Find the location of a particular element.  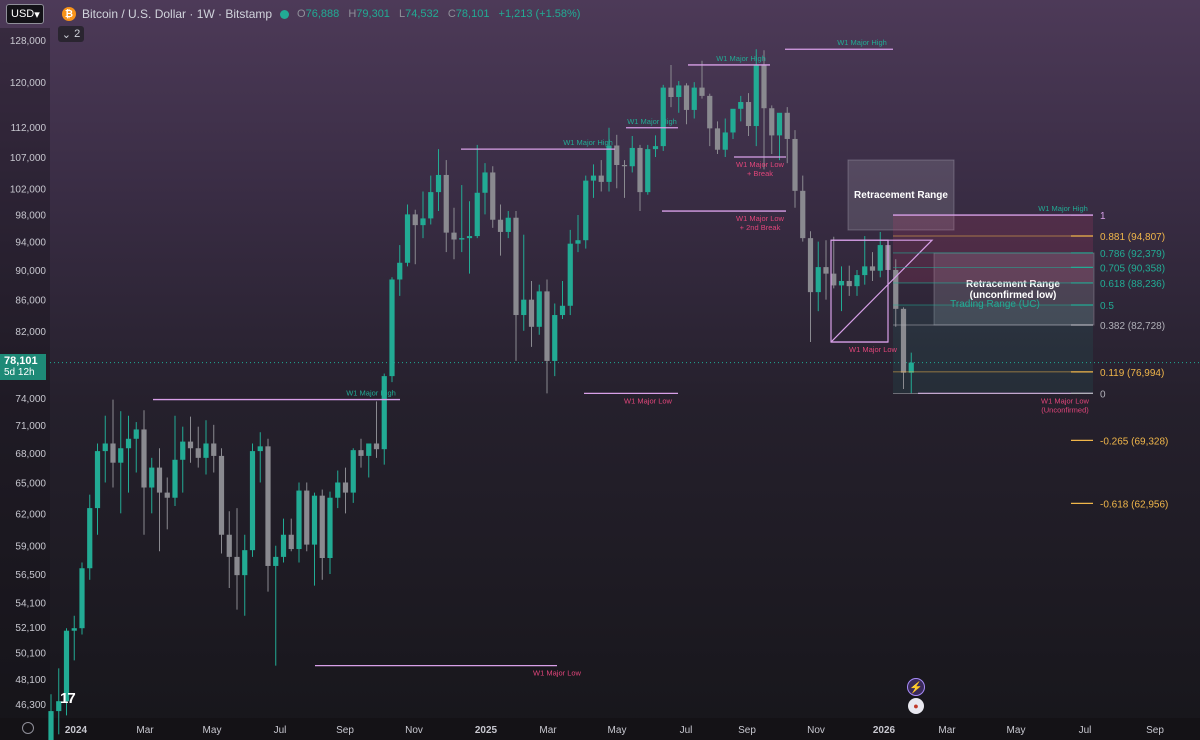

x-tick-label: Jul is located at coordinates (686, 730).